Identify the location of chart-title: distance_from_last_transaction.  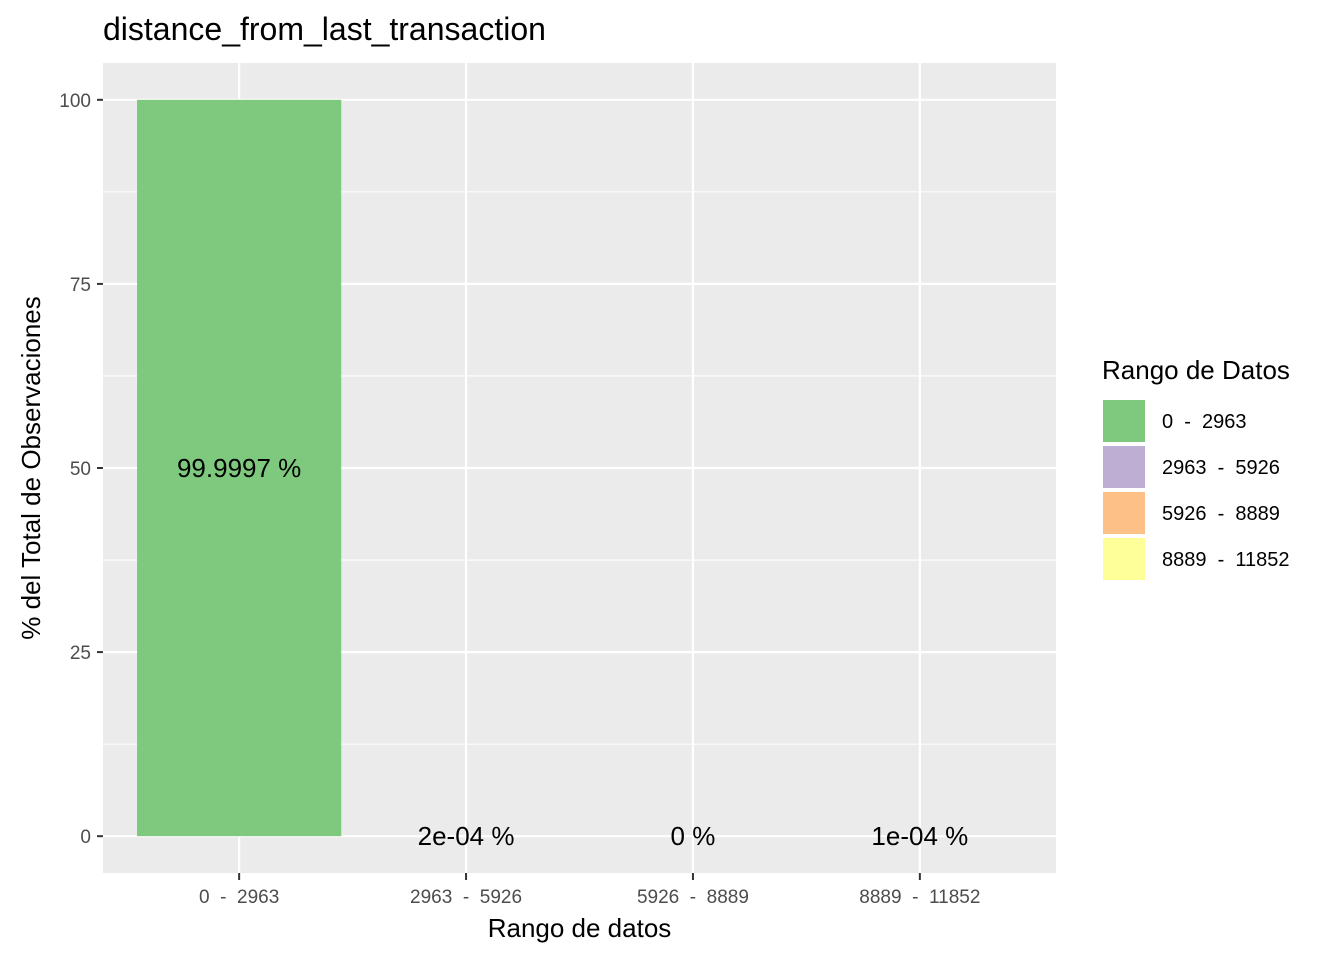
(324, 29).